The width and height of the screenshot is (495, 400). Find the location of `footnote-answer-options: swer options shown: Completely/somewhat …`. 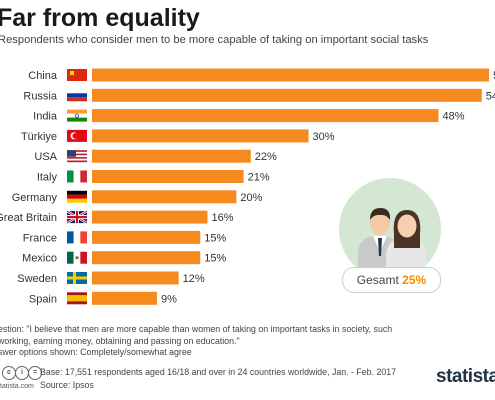

footnote-answer-options: swer options shown: Completely/somewhat … is located at coordinates (96, 352).